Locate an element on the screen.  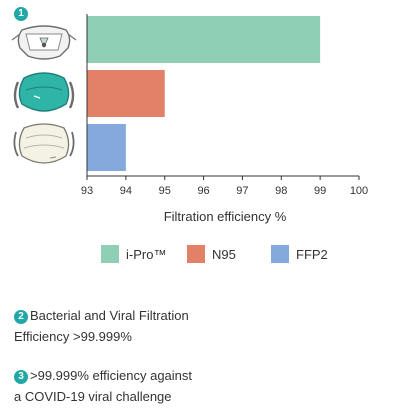
note-3-line-1: >99.999% efficiency against is located at coordinates (111, 375).